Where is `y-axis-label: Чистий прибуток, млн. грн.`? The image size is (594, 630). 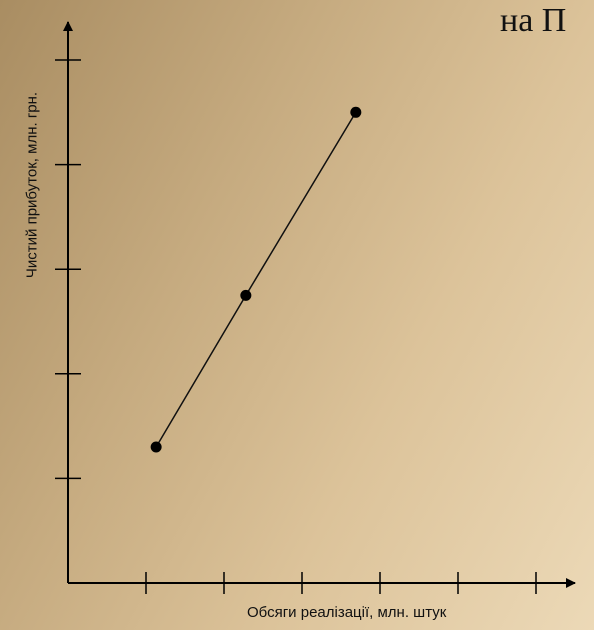
y-axis-label: Чистий прибуток, млн. грн. is located at coordinates (32, 185).